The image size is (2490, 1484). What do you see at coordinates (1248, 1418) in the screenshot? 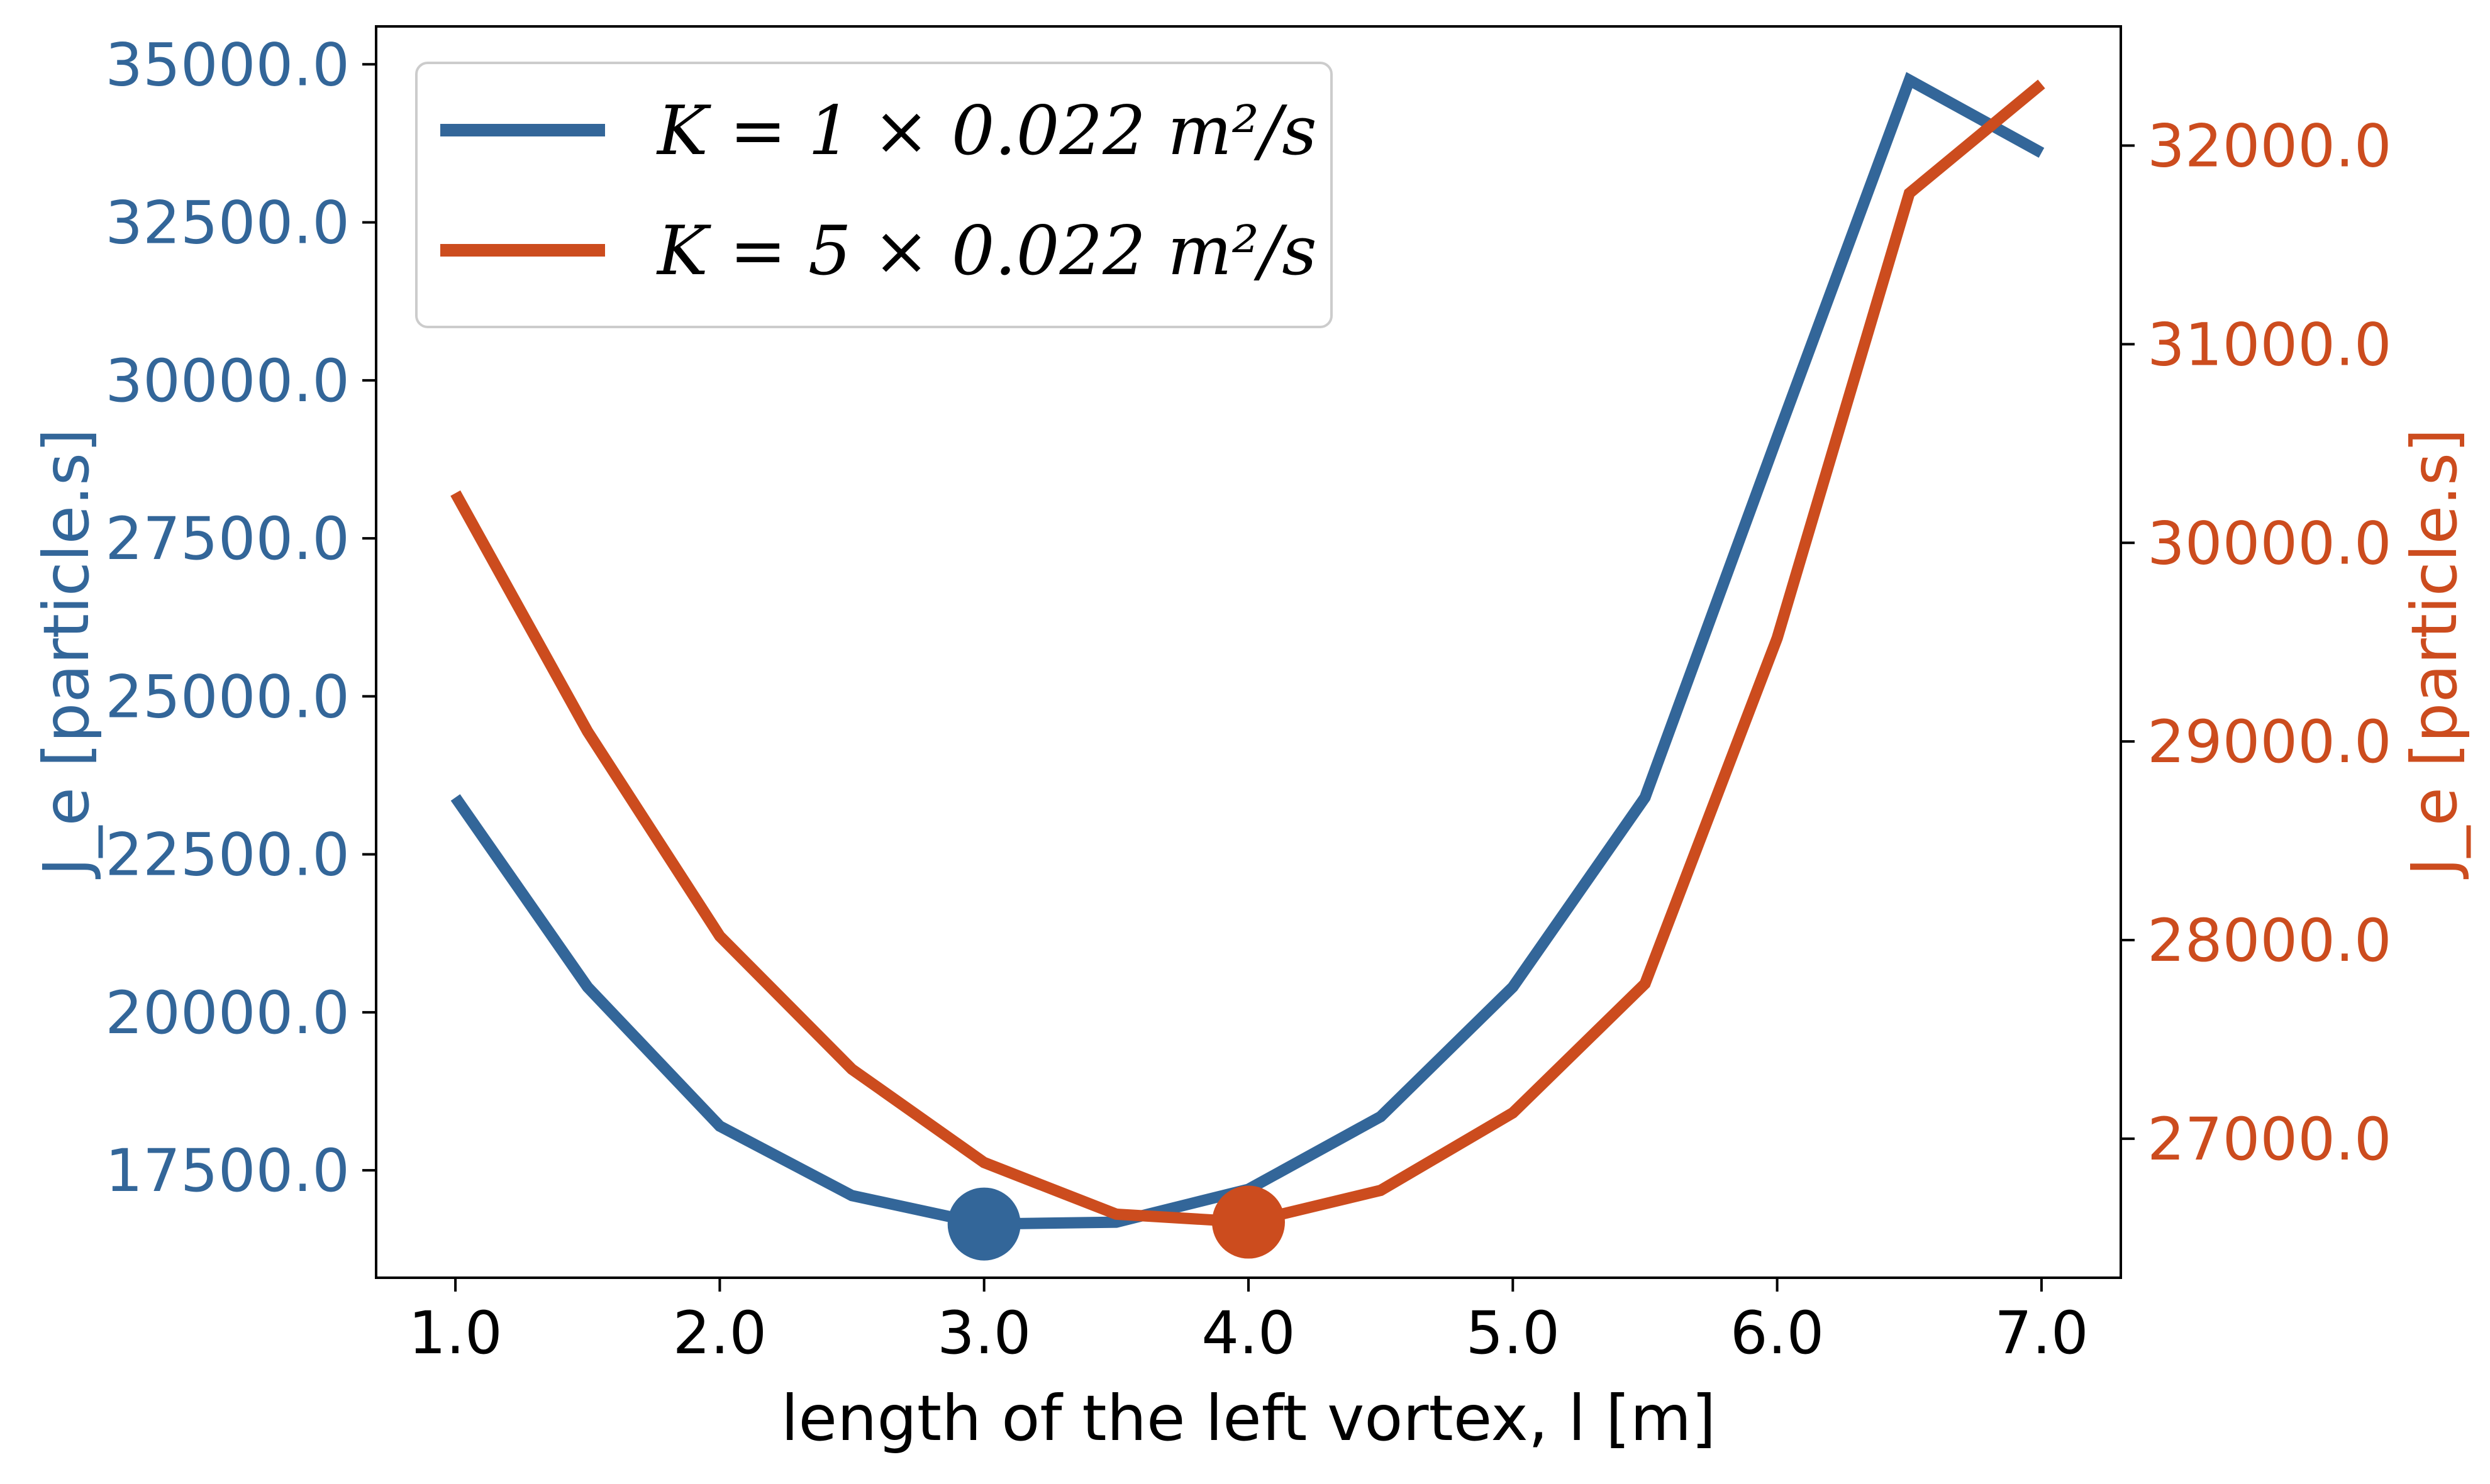
I see `x-axis-label: length of the left vortex, l [m]` at bounding box center [1248, 1418].